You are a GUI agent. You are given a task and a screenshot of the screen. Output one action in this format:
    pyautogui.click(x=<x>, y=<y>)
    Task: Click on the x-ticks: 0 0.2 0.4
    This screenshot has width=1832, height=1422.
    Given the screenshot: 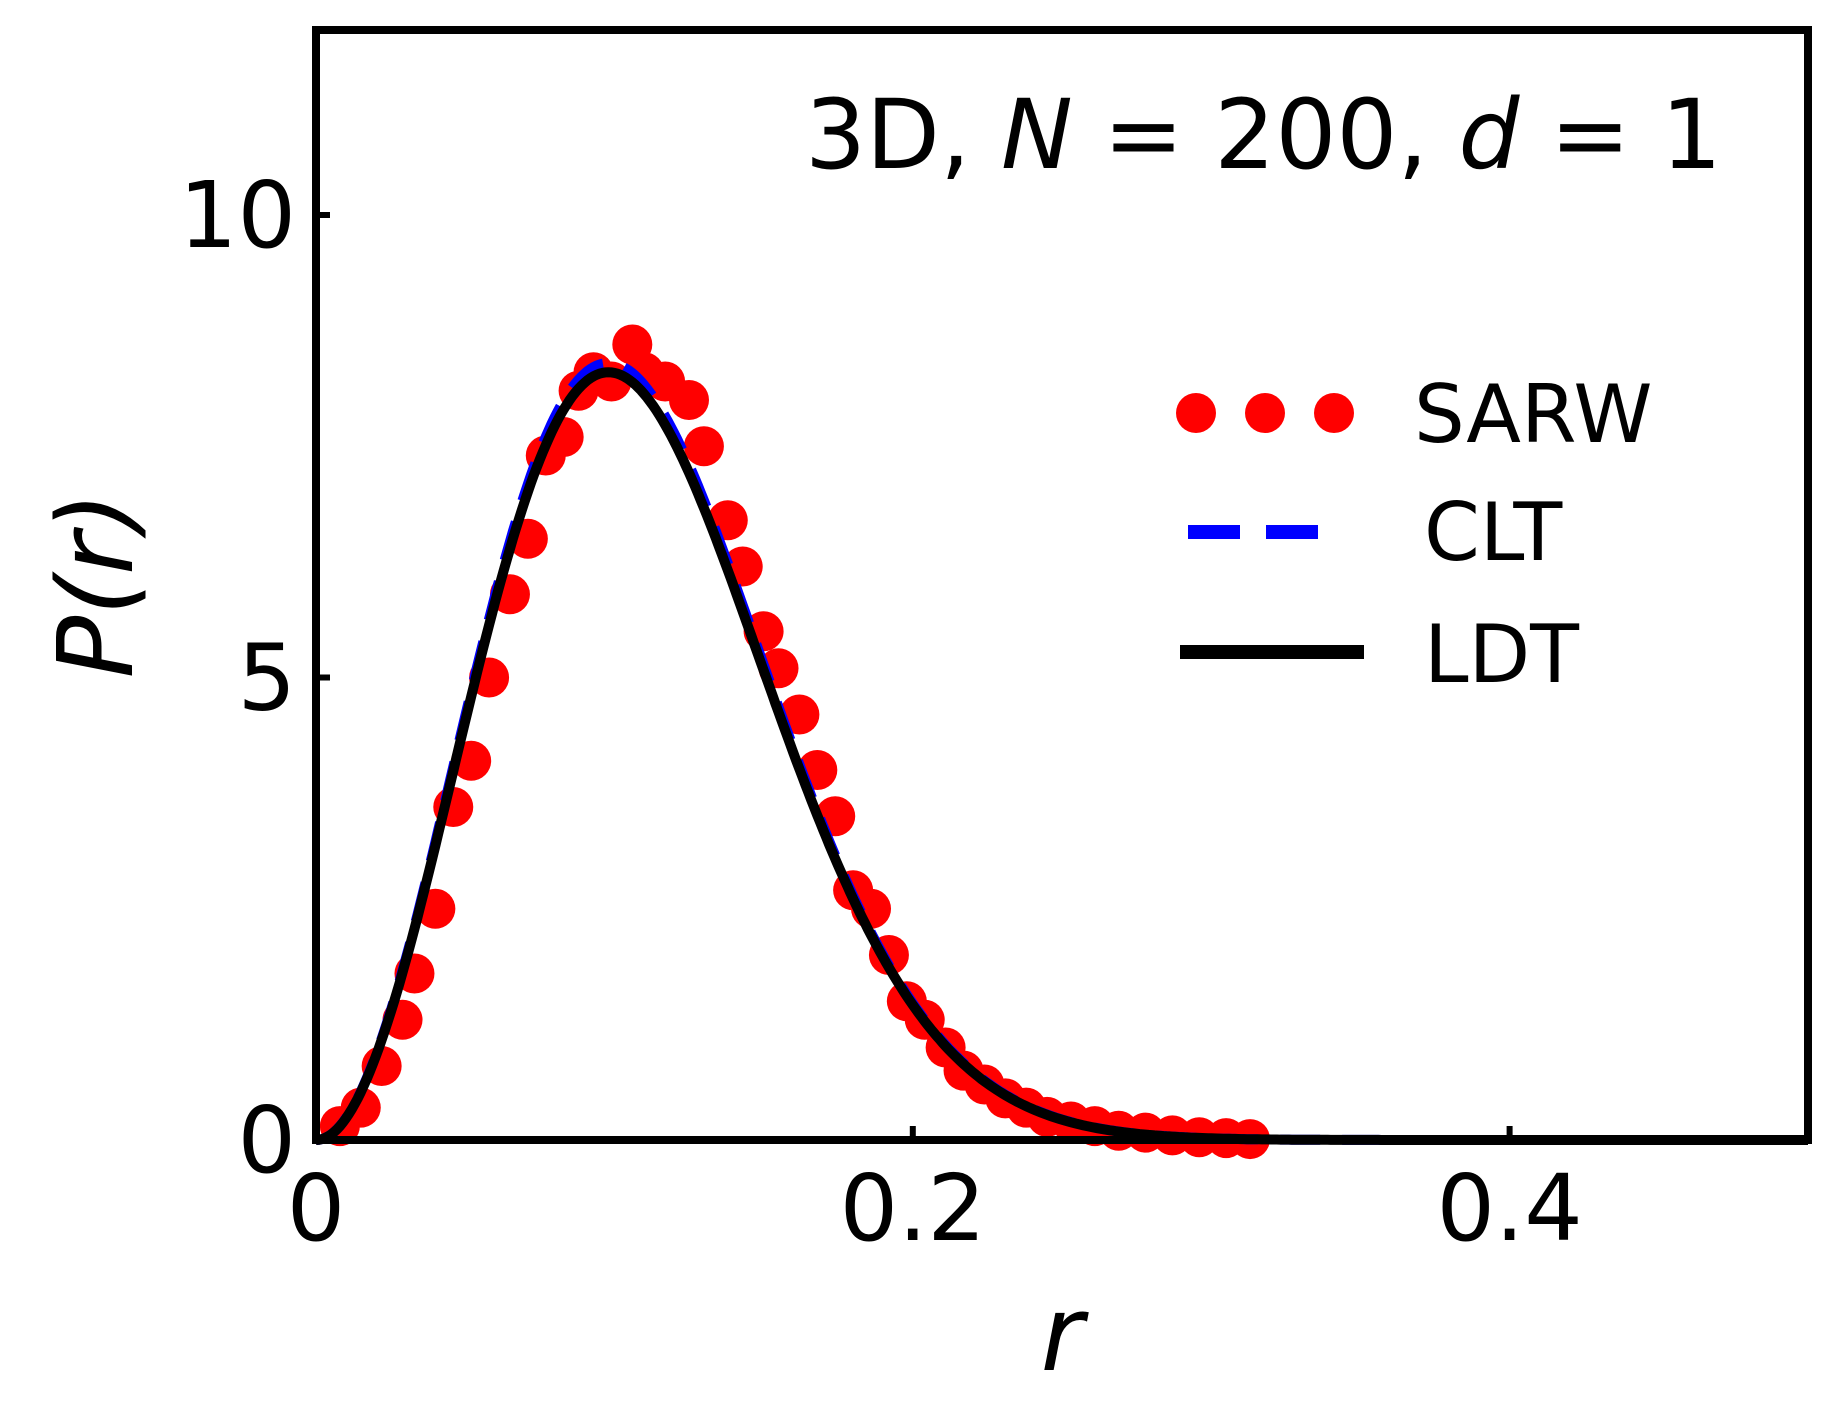 What is the action you would take?
    pyautogui.click(x=935, y=1194)
    